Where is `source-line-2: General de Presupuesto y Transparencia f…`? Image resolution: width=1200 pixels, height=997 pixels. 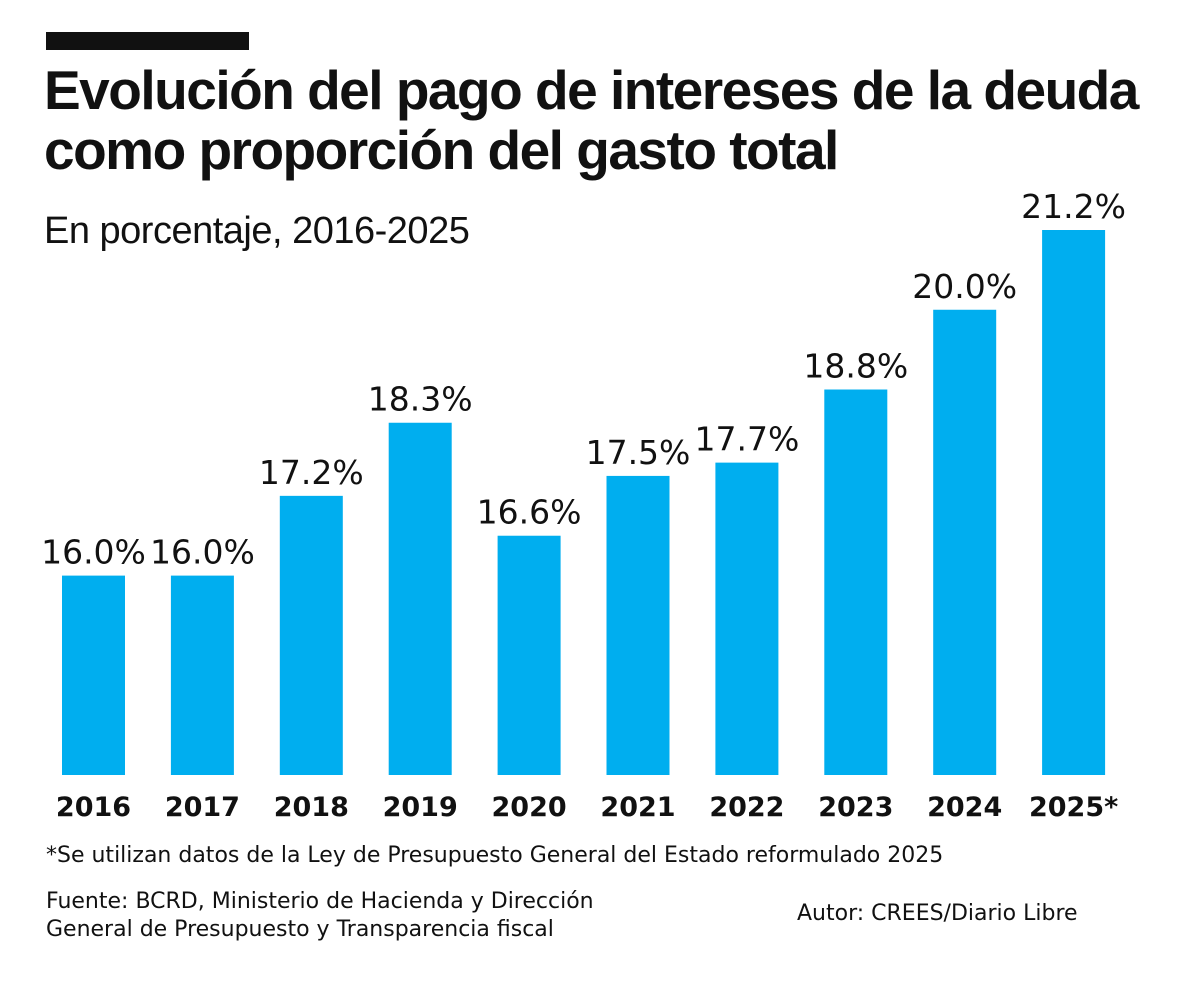 source-line-2: General de Presupuesto y Transparencia f… is located at coordinates (300, 929).